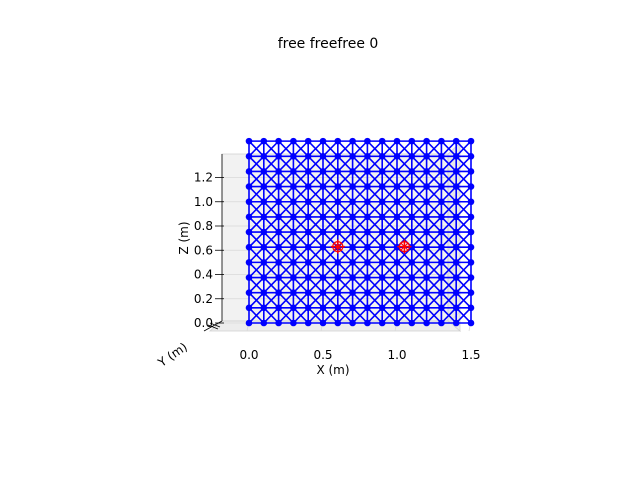 The height and width of the screenshot is (480, 640). Describe the element at coordinates (359, 355) in the screenshot. I see `x-tick-labels: 0.0 0.5 1.0 1.5` at that location.